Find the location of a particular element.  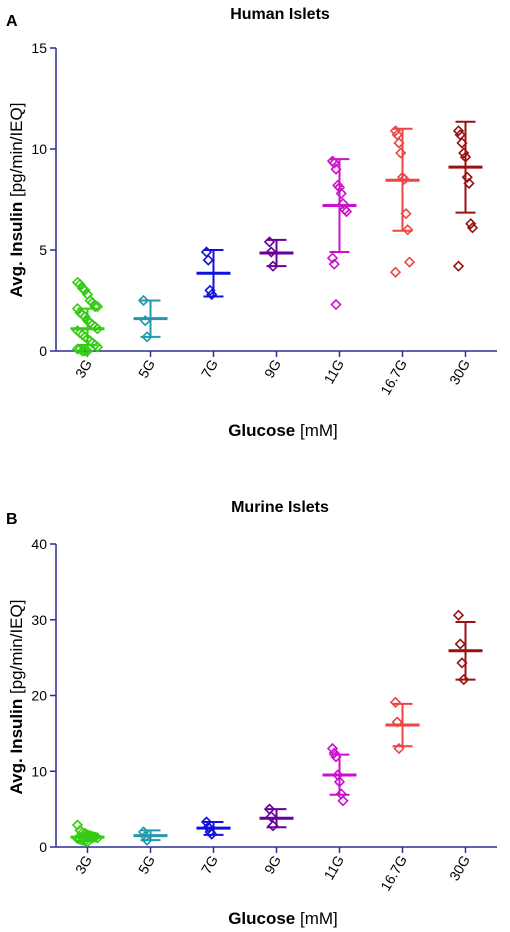

x-axis-title-human: Glucose [mM] is located at coordinates (283, 430).